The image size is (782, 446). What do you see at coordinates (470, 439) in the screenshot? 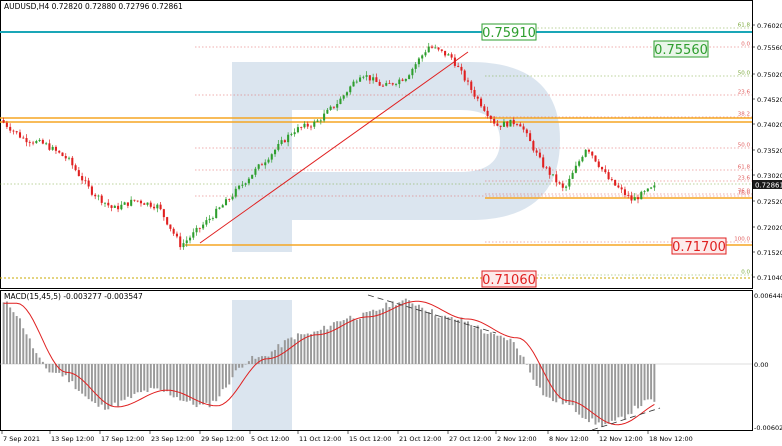
I see `time-tick-label: 27 Oct 12:00` at bounding box center [470, 439].